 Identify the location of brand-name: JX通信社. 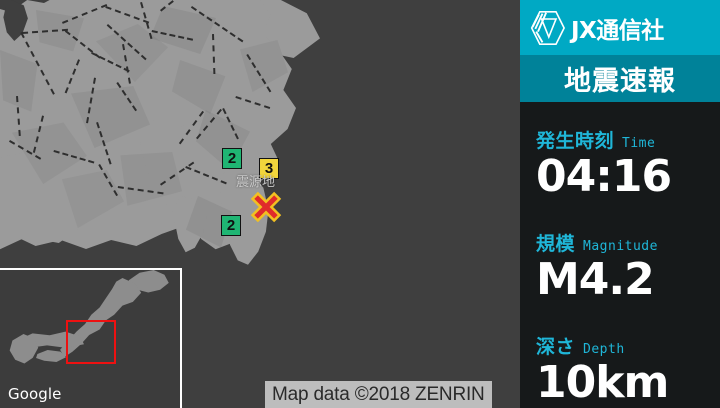
(617, 30).